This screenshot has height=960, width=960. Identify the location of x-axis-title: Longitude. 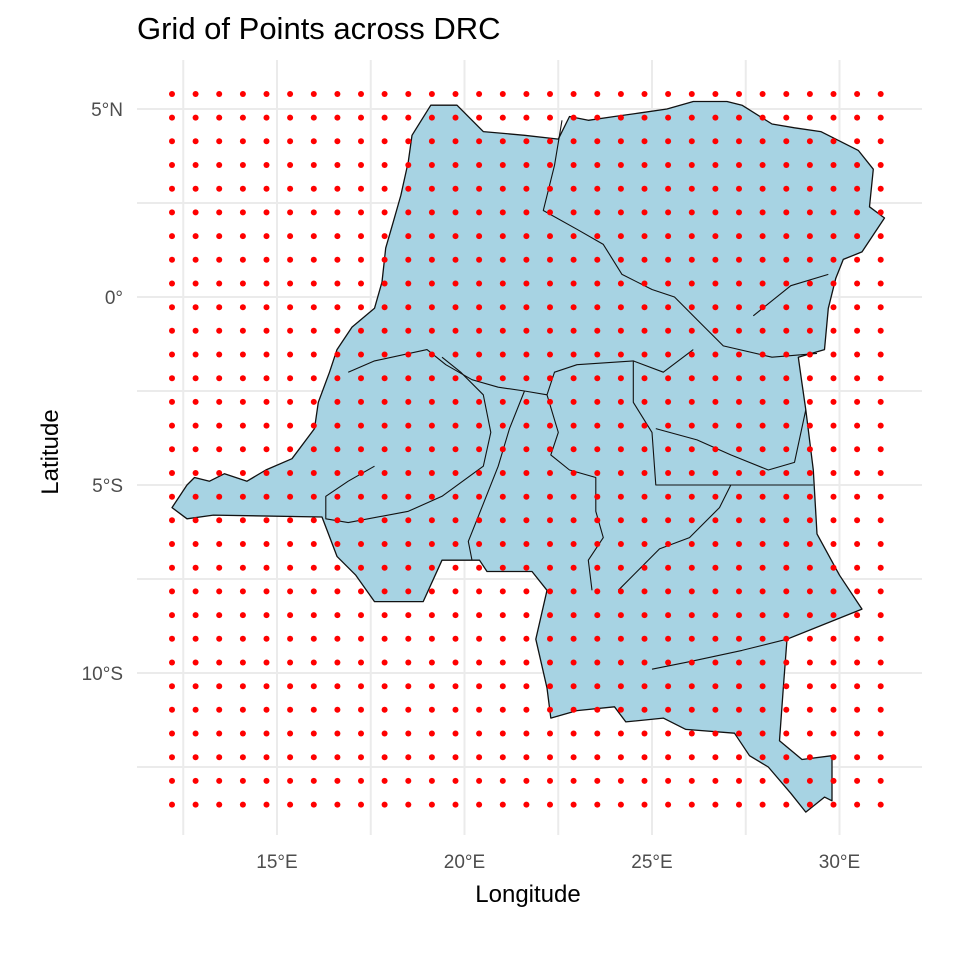
(527, 894).